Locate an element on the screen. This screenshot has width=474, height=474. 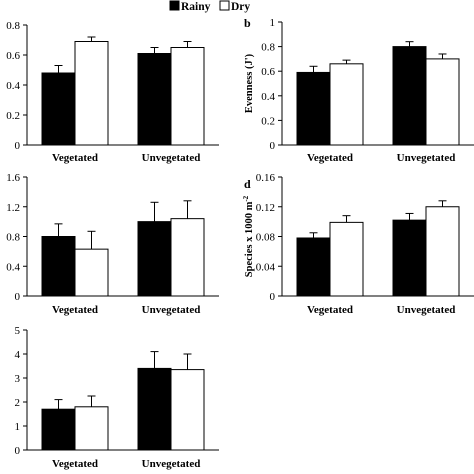
chart0-ytick-label-3: 0.6 is located at coordinates (13, 56).